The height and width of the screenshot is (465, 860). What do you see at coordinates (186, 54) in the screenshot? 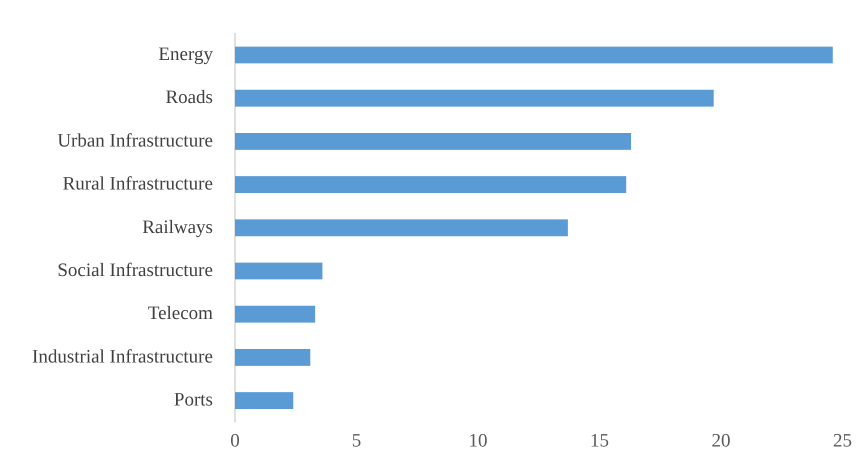
I see `y-tick-label: Energy` at bounding box center [186, 54].